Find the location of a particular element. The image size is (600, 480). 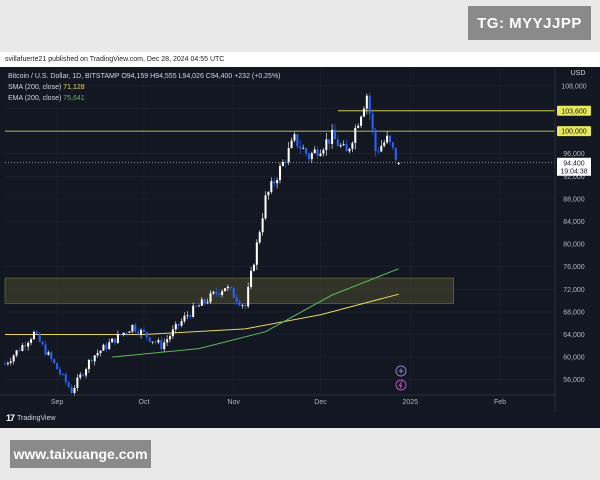

last-price-tag is located at coordinates (574, 166).